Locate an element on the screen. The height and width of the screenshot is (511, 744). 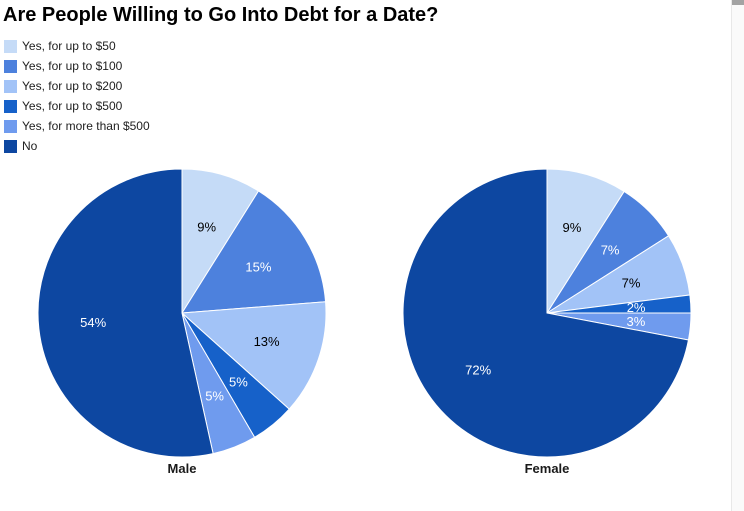
legend-item-3: Yes, for up to $500 is located at coordinates (77, 106).